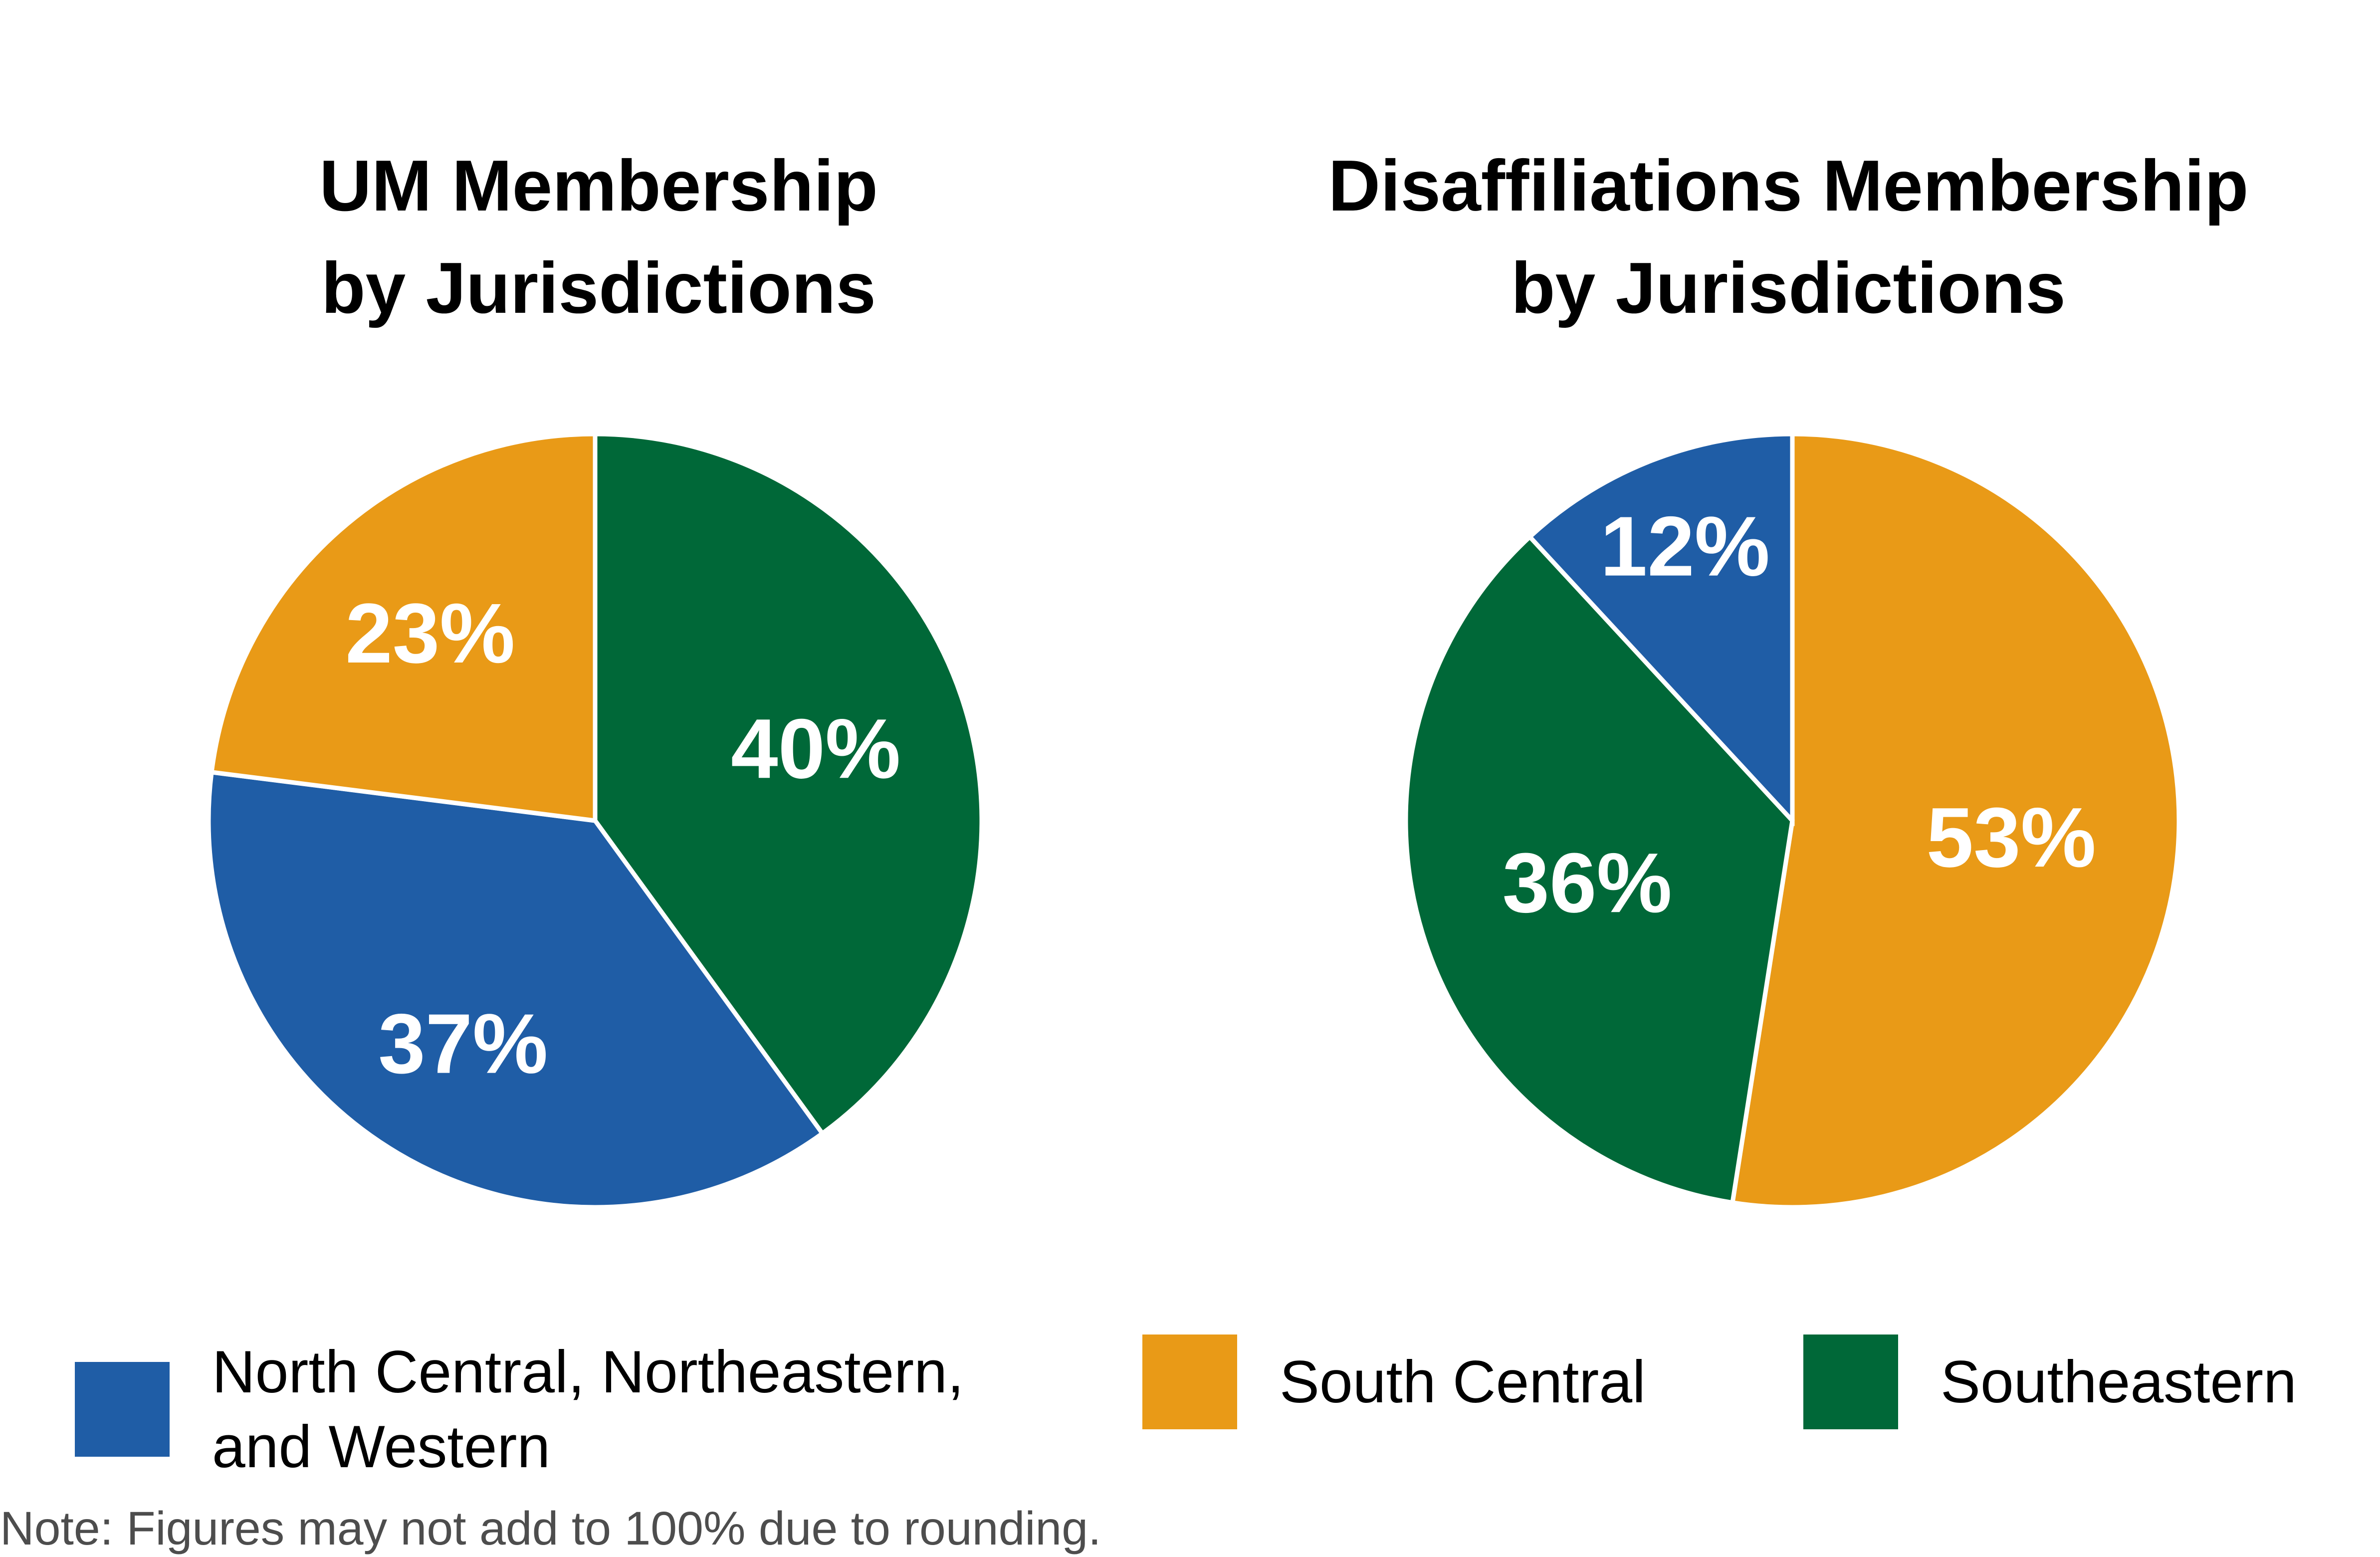  What do you see at coordinates (816, 748) in the screenshot?
I see `pie-data-label: 40%` at bounding box center [816, 748].